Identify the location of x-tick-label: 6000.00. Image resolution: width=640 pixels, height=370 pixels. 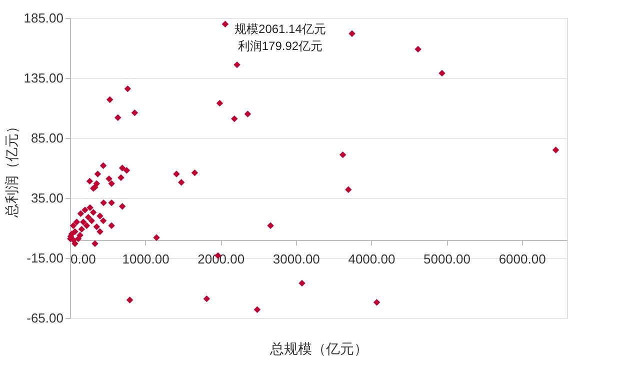
(522, 259).